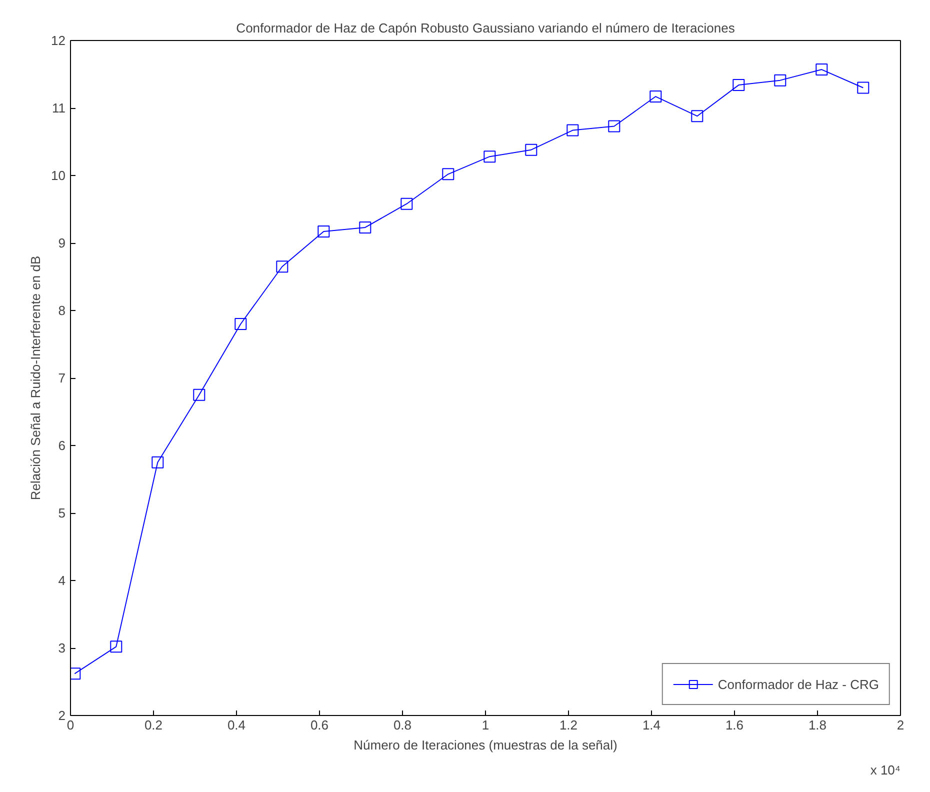  Describe the element at coordinates (486, 725) in the screenshot. I see `x-tick-label: 1` at that location.